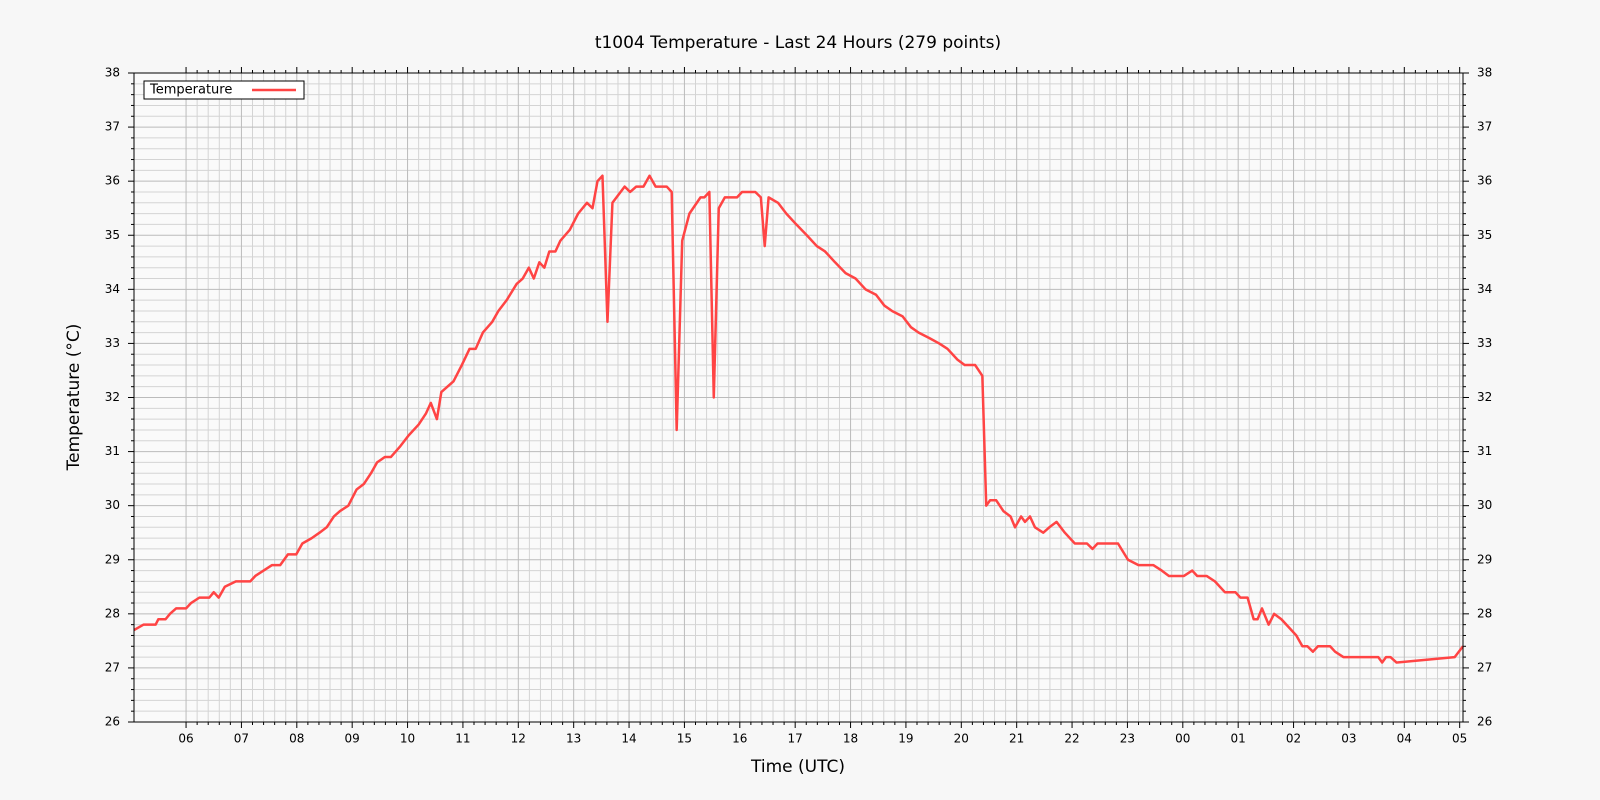 This screenshot has height=800, width=1600. I want to click on x-tick-label: 14, so click(628, 739).